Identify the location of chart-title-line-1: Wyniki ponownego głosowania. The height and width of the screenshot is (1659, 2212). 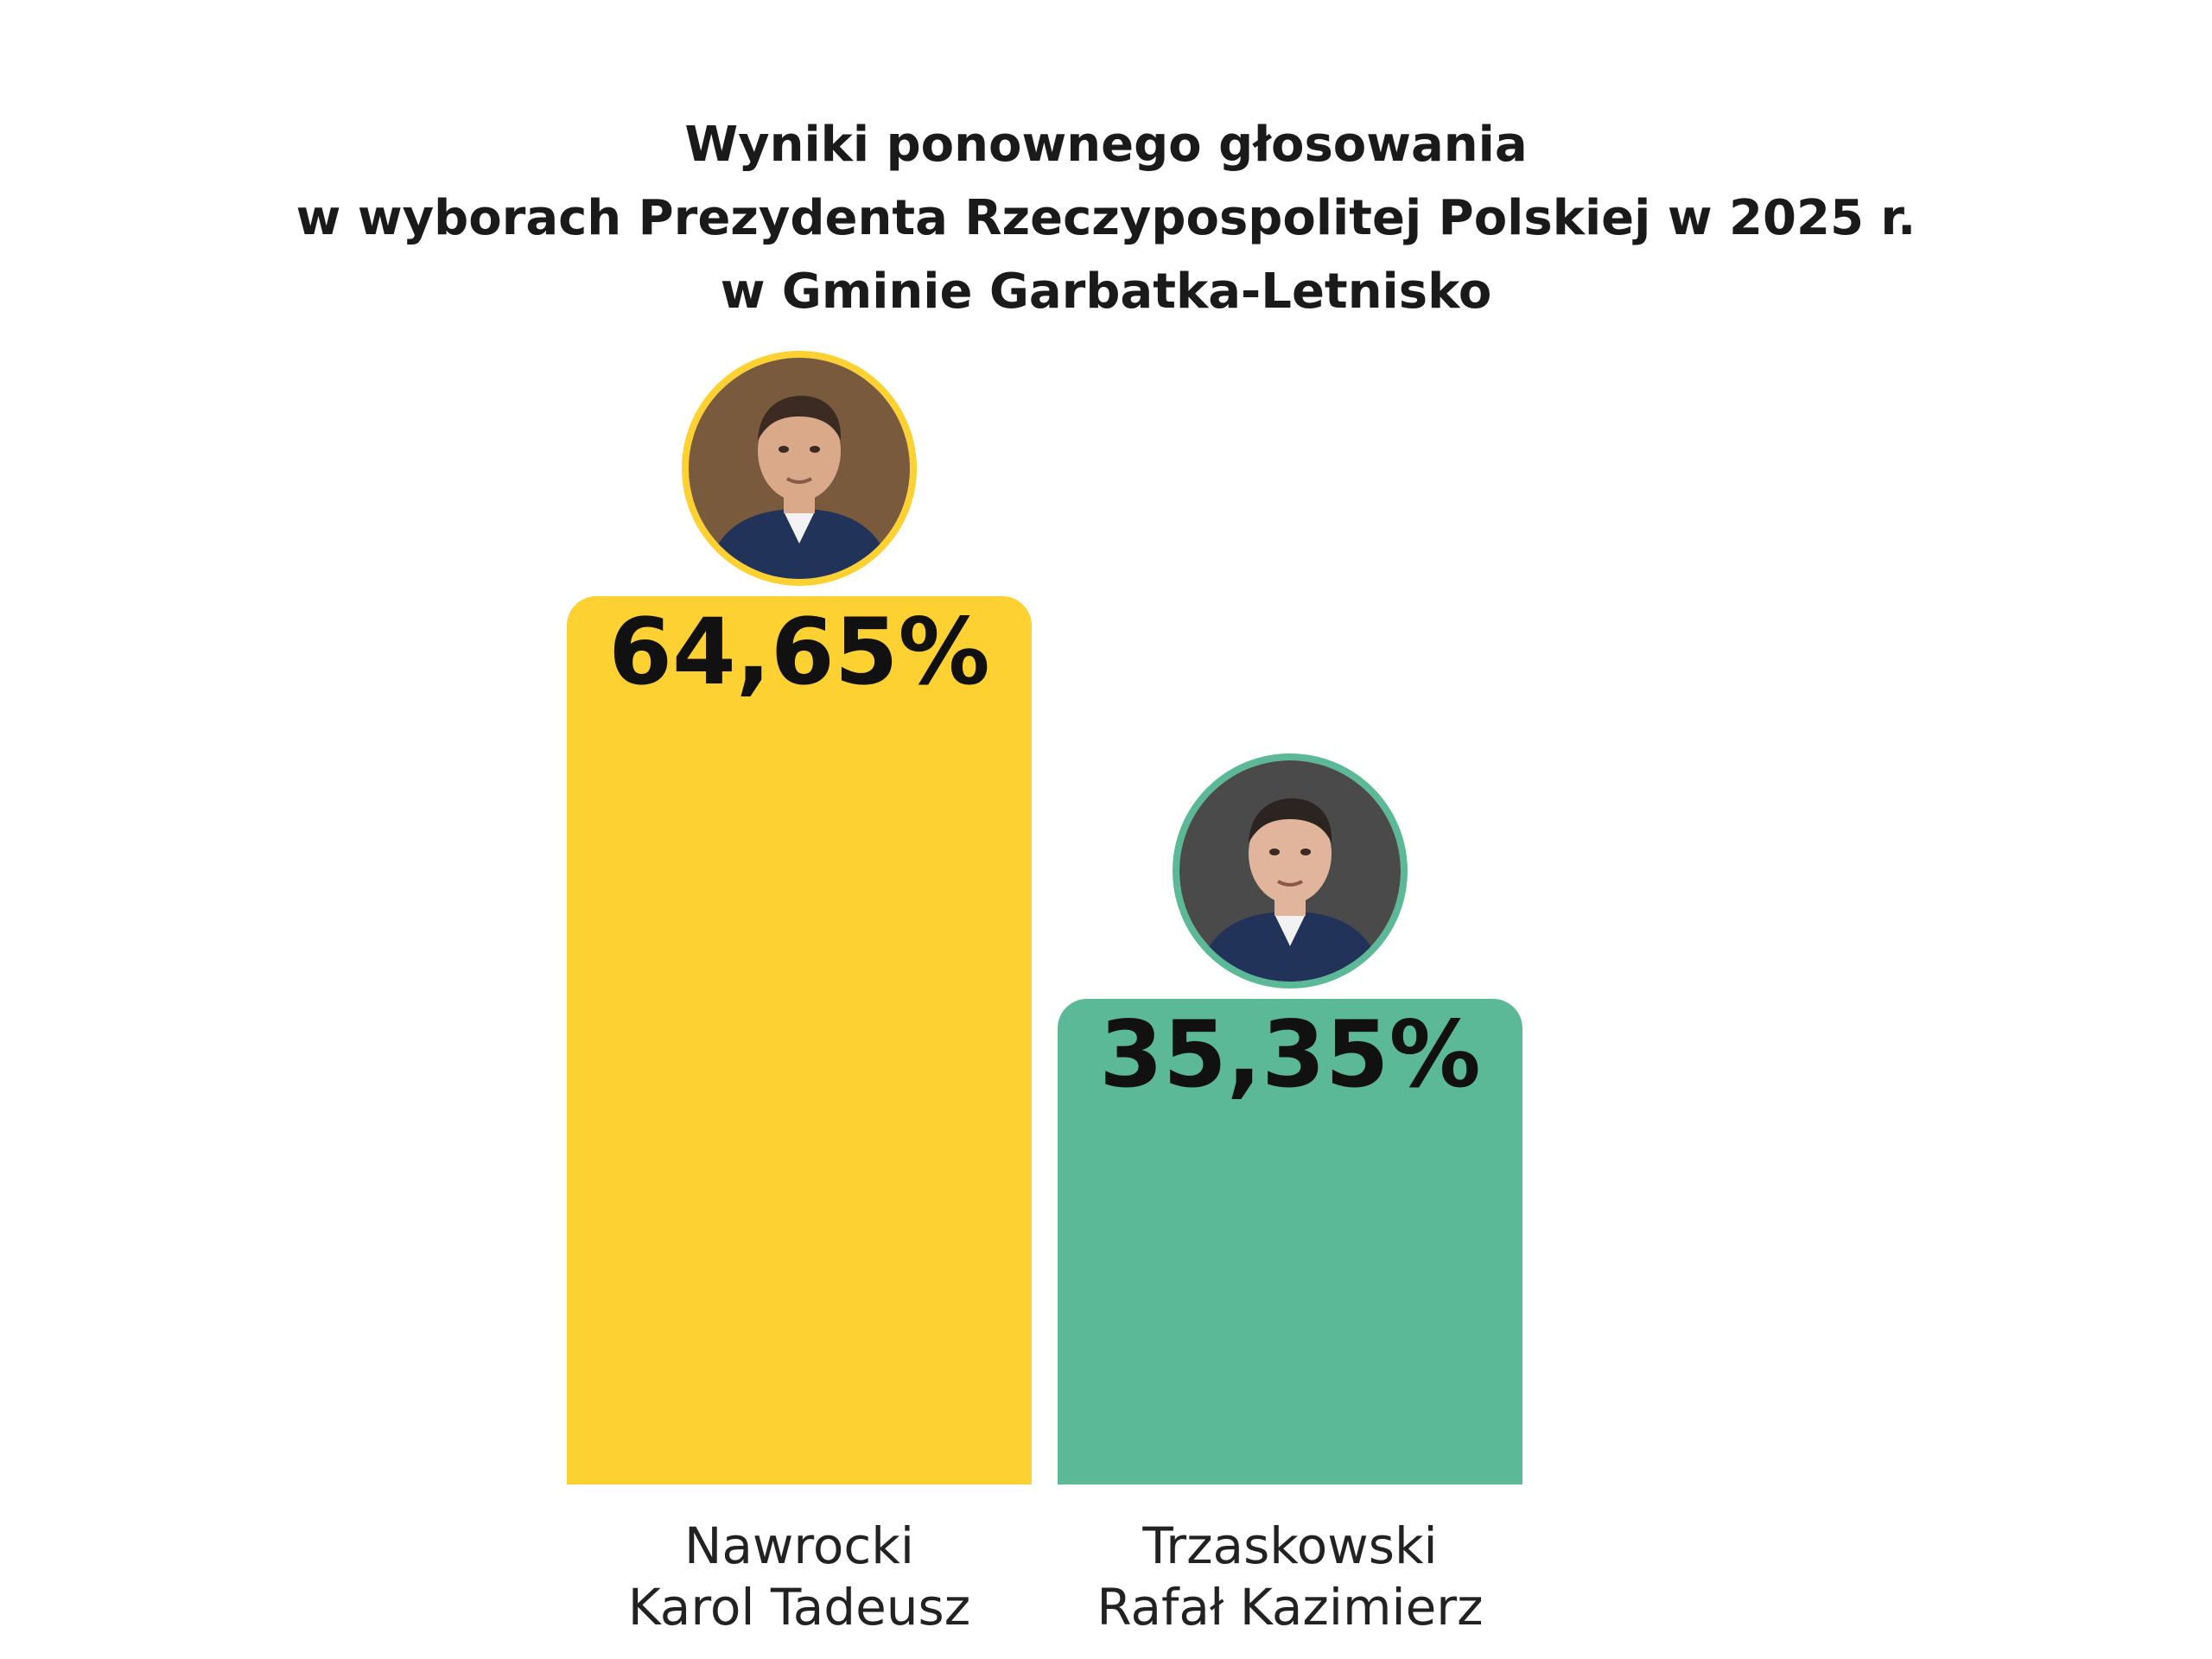
(1106, 145).